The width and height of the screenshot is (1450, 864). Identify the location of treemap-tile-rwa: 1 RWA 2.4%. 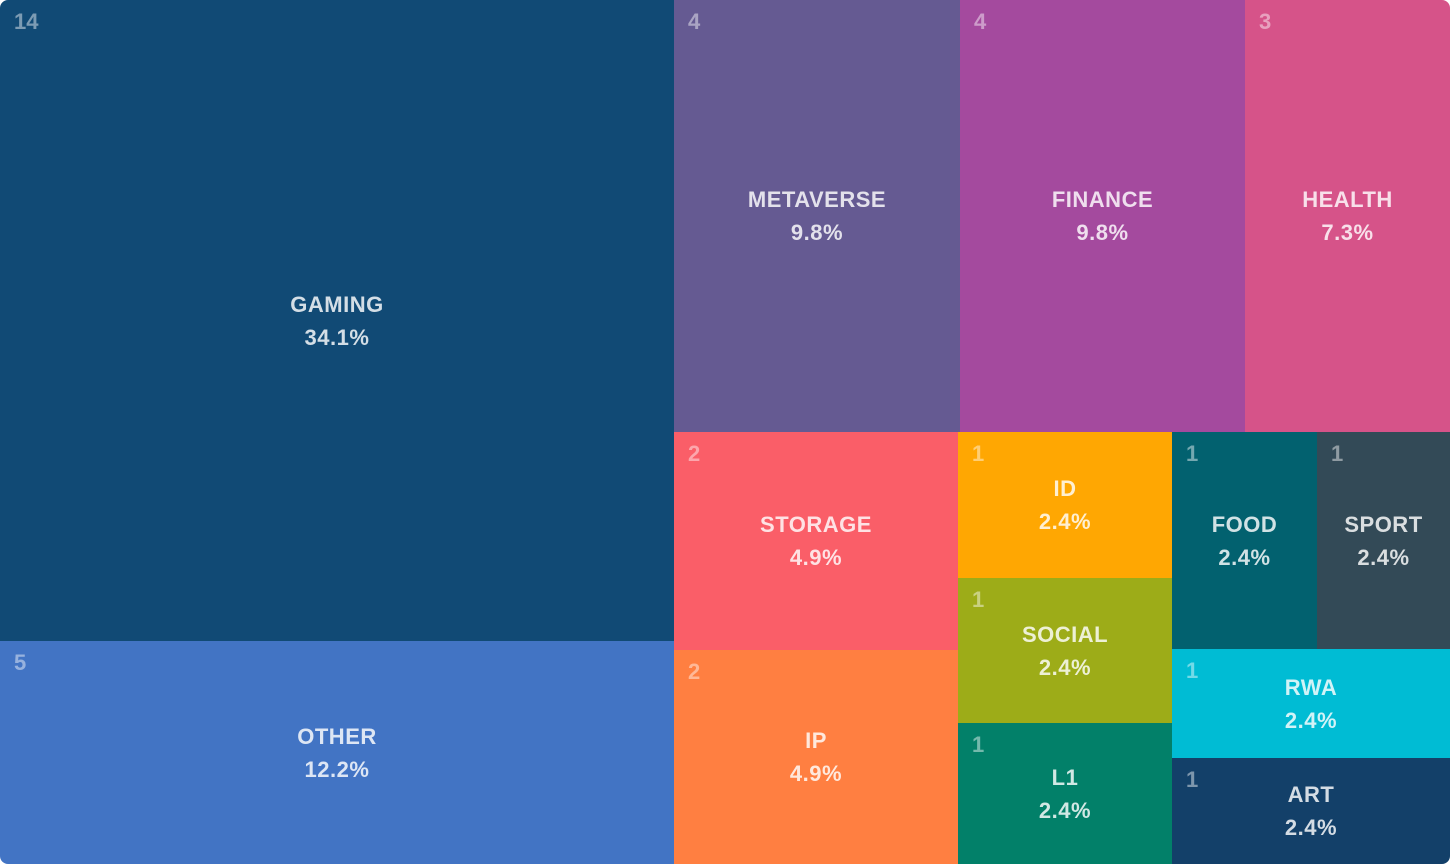
(1311, 703).